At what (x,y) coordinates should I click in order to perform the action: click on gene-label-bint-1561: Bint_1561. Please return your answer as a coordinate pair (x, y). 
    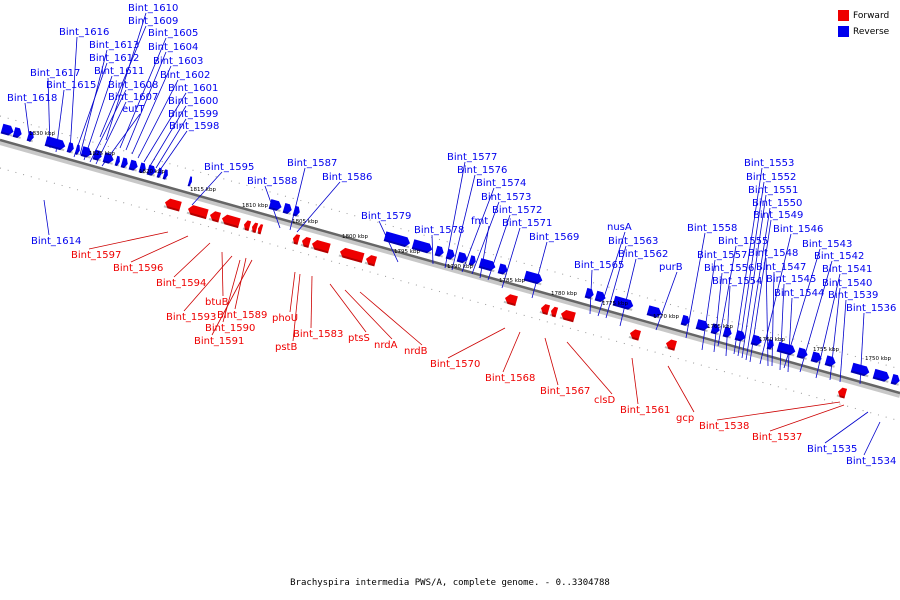
    Looking at the image, I should click on (645, 410).